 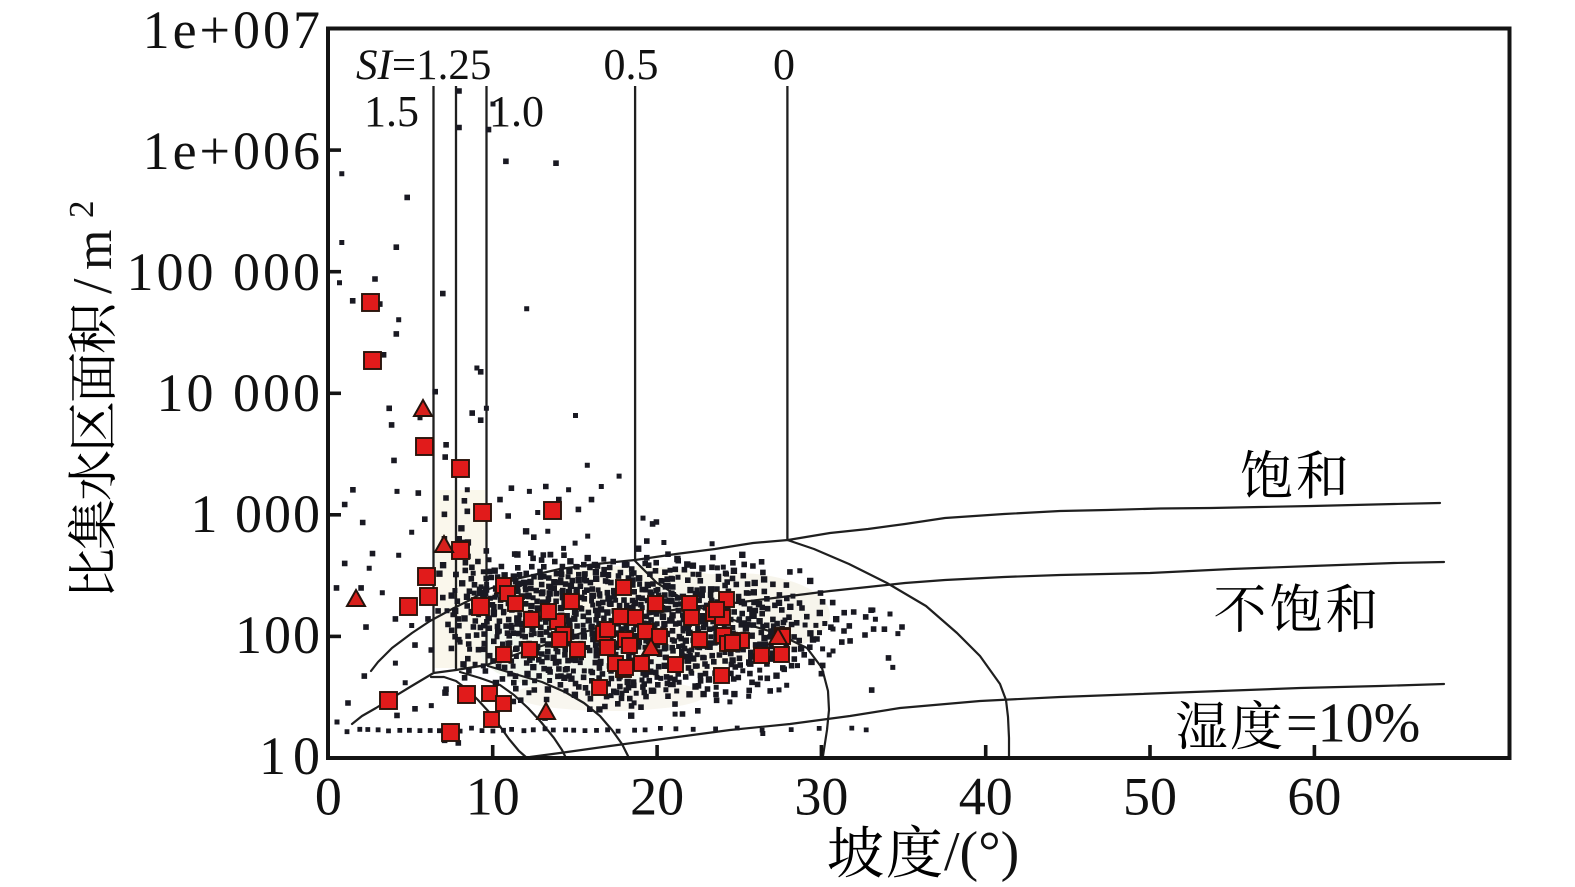 What do you see at coordinates (516, 111) in the screenshot?
I see `svg-text: 1.0` at bounding box center [516, 111].